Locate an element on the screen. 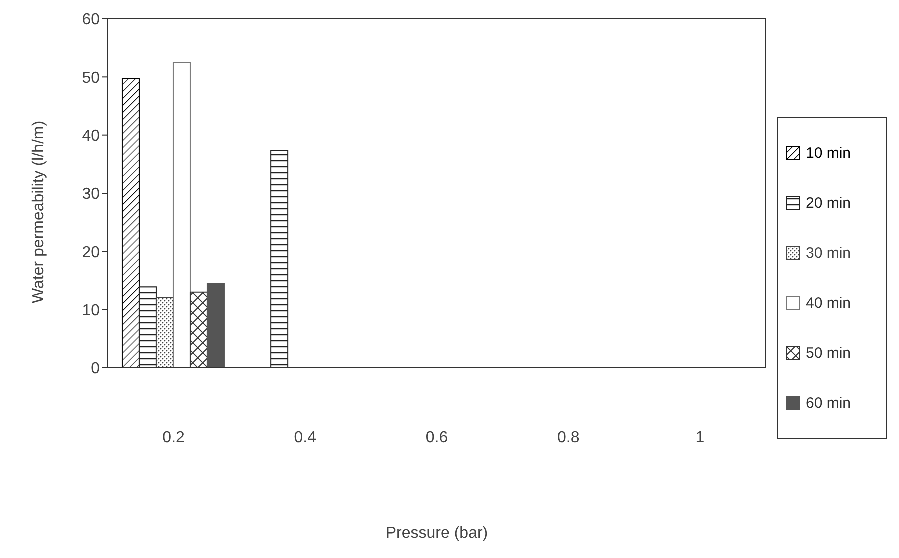  y-tick-label: 60 is located at coordinates (91, 20).